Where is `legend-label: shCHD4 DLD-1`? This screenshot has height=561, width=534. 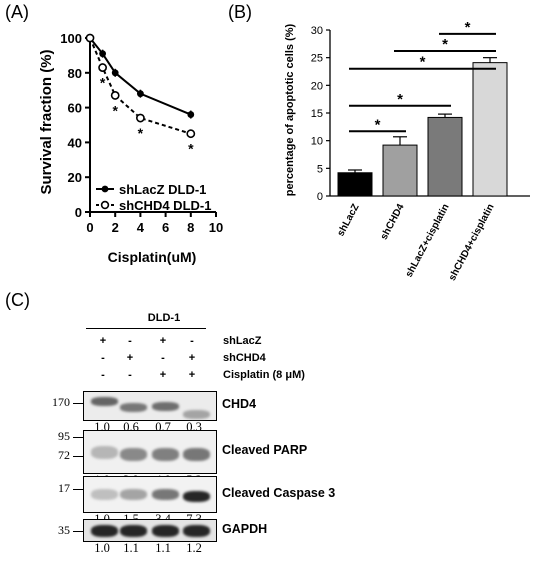 legend-label: shCHD4 DLD-1 is located at coordinates (165, 205).